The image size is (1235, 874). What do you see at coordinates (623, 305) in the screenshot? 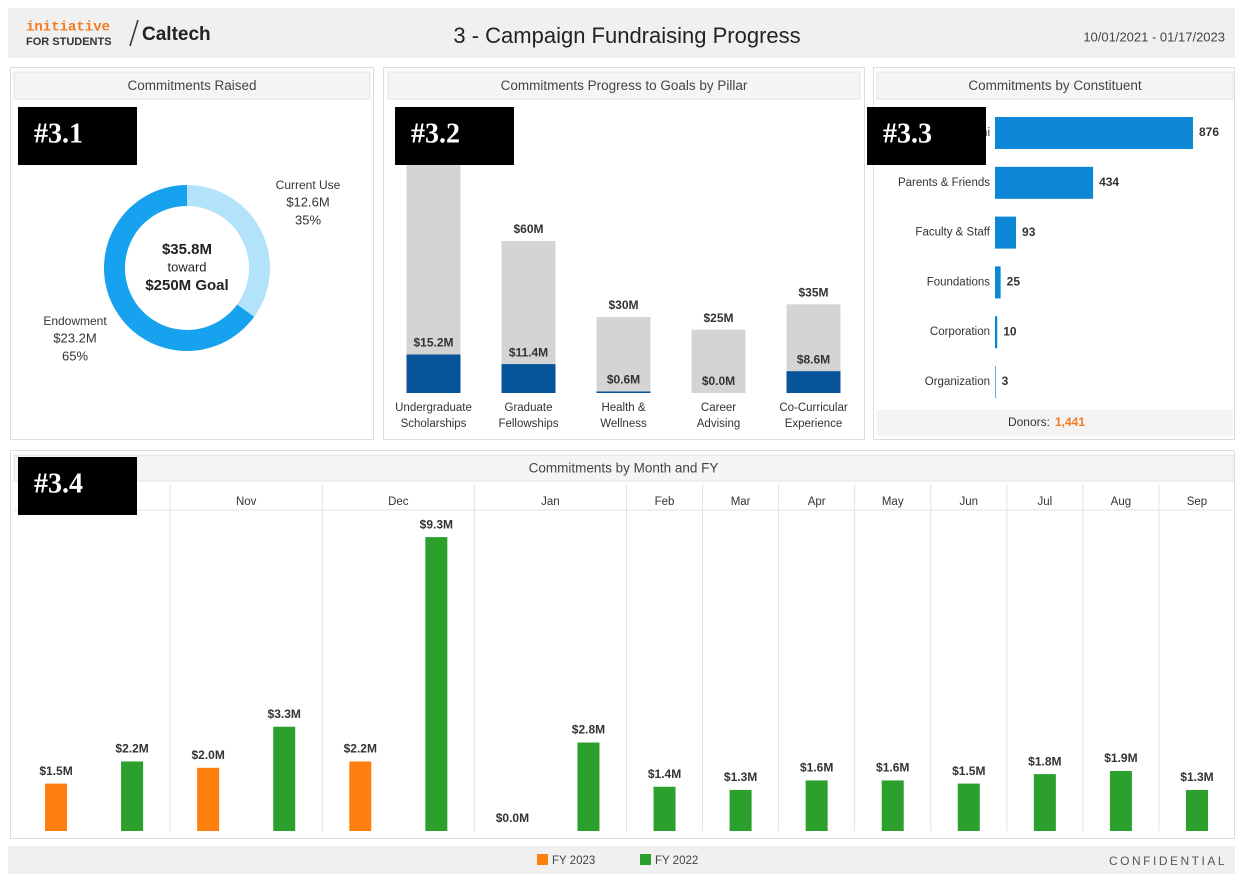
I see `value-label: $30M` at bounding box center [623, 305].